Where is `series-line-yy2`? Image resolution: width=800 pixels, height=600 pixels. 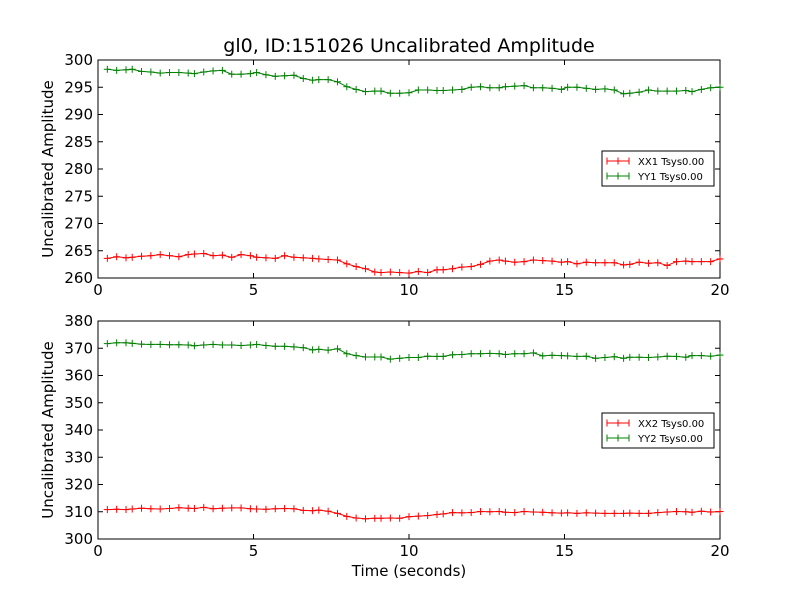
series-line-yy2 is located at coordinates (414, 351).